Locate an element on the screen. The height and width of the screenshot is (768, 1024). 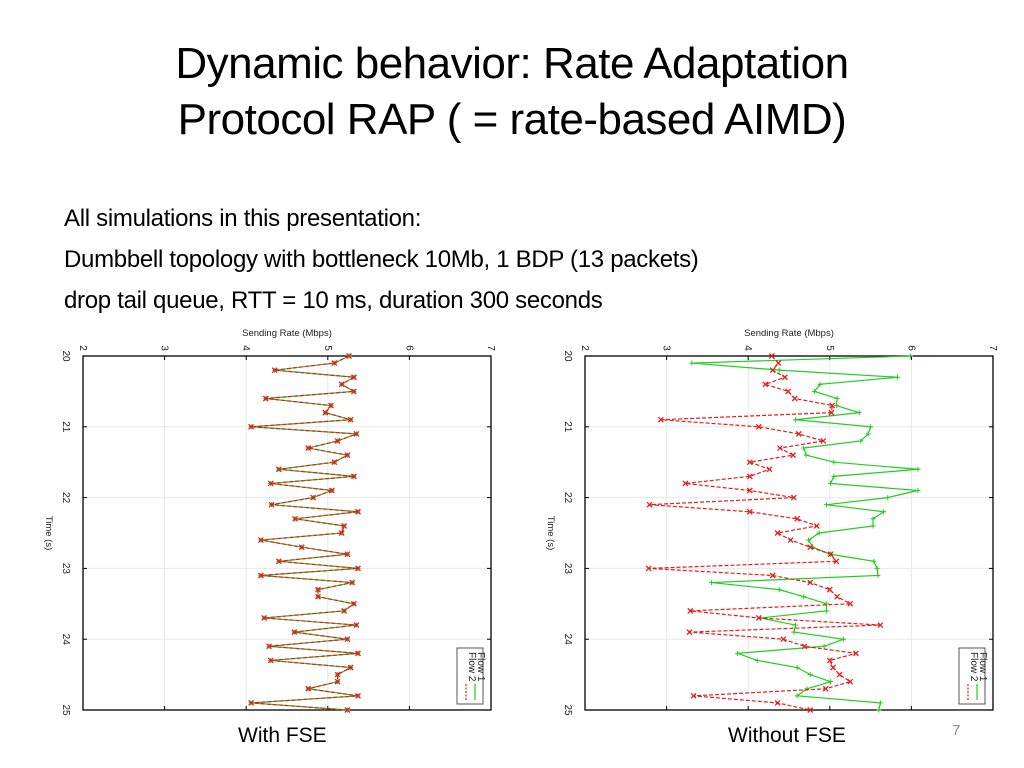
caption-without-fse: Without FSE is located at coordinates (787, 735).